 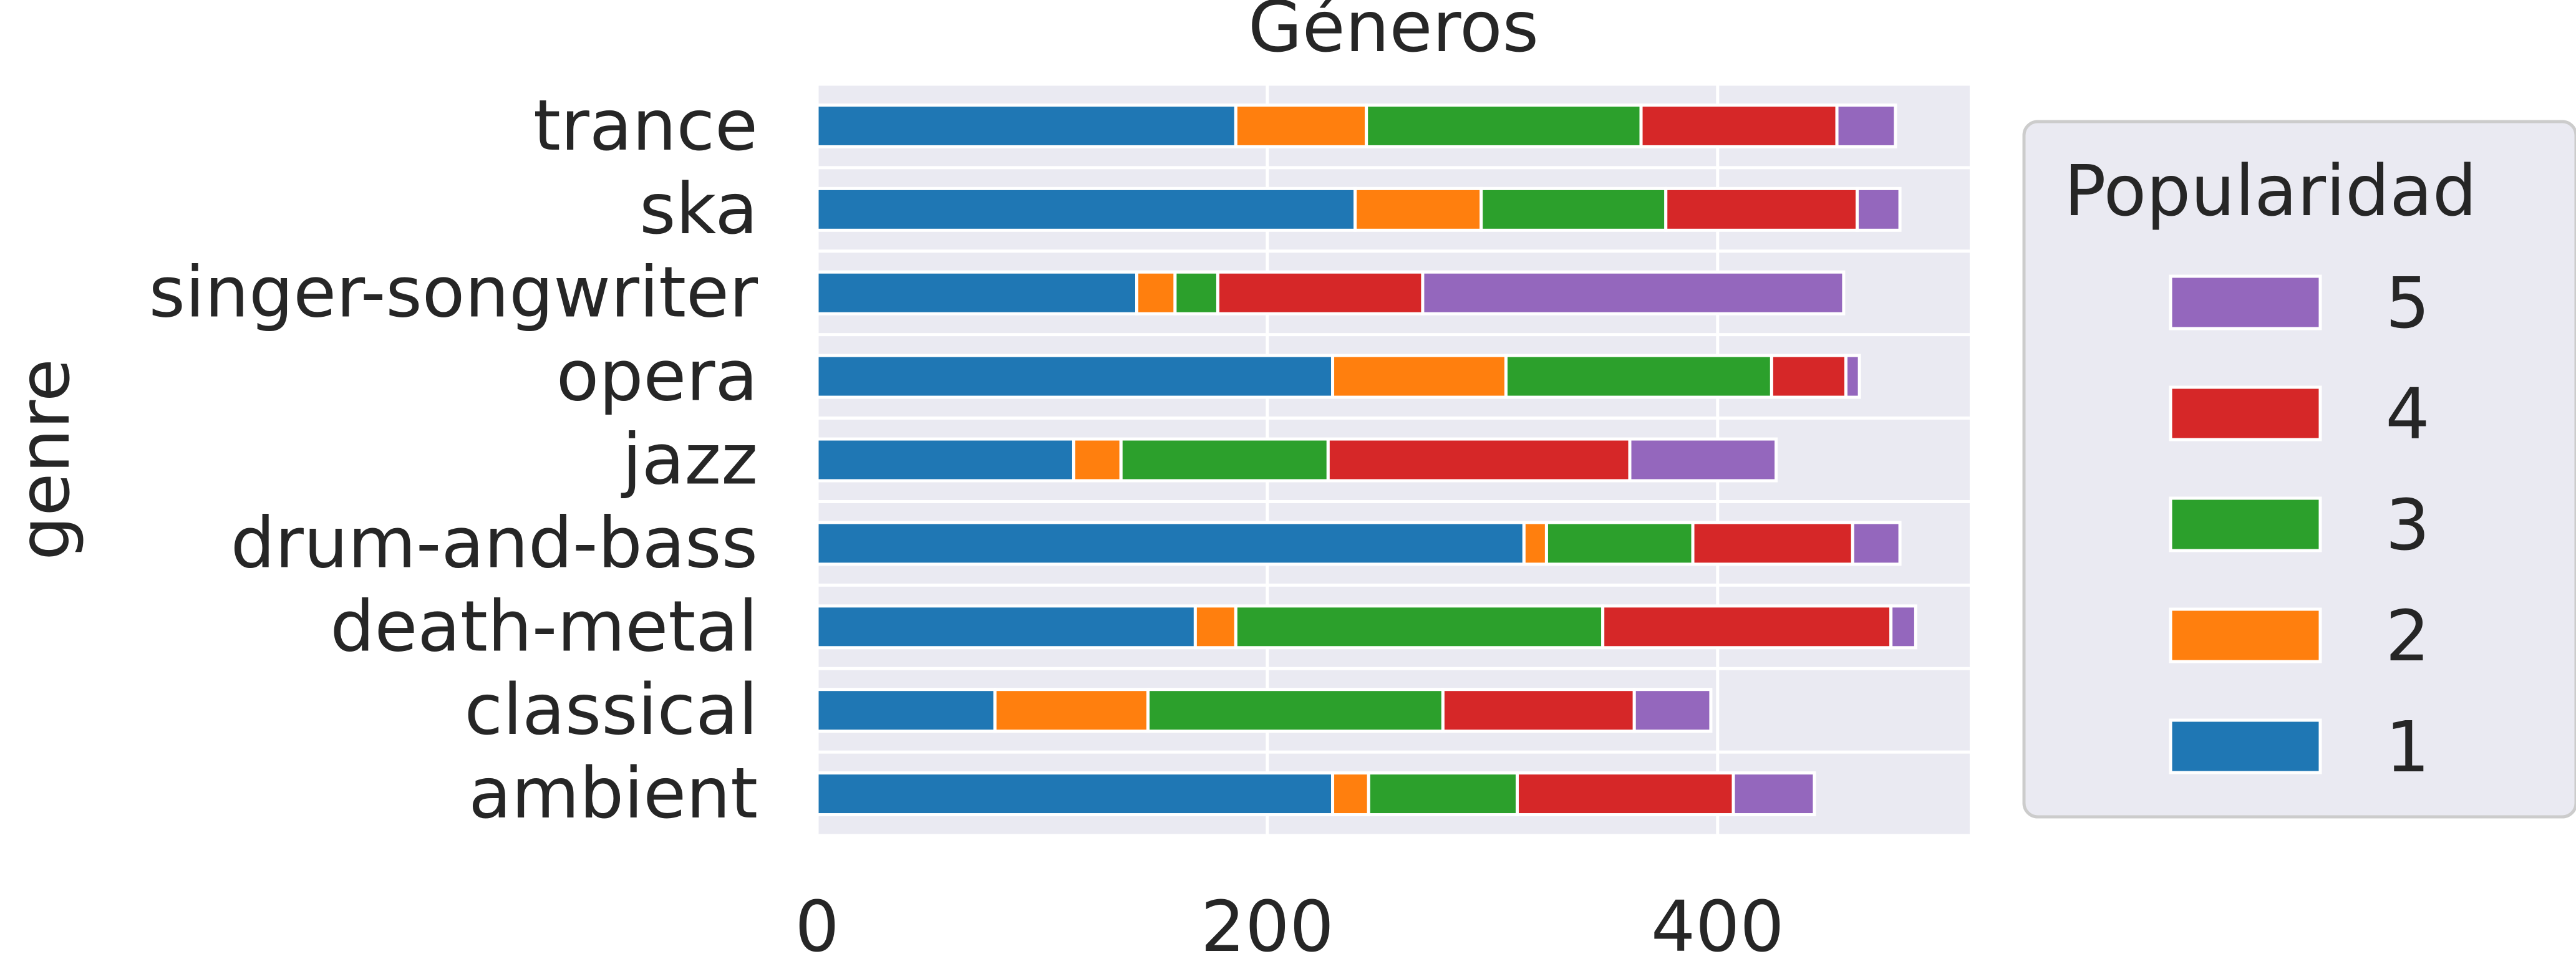 What do you see at coordinates (689, 460) in the screenshot?
I see `y-tick-label: jazz` at bounding box center [689, 460].